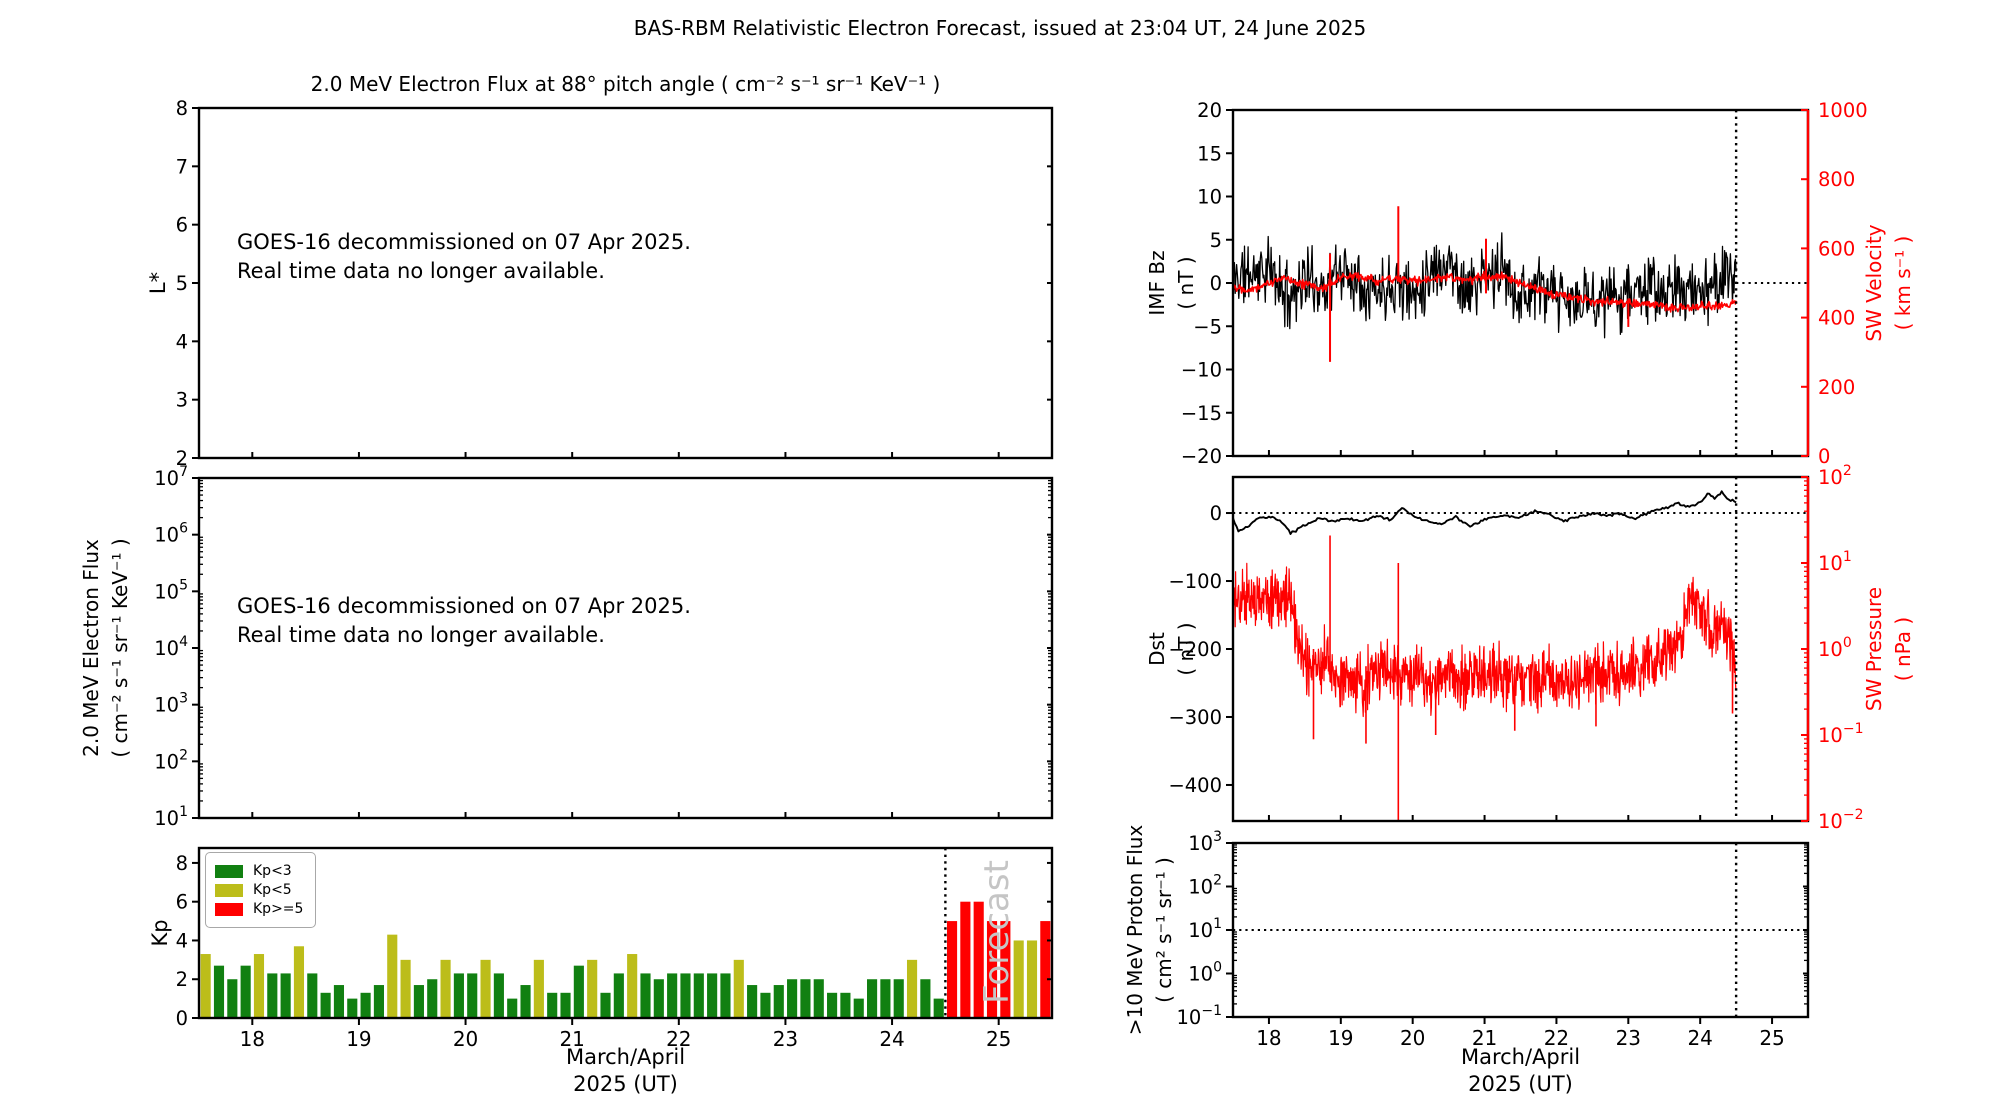 Image resolution: width=2000 pixels, height=1100 pixels. What do you see at coordinates (571, 1039) in the screenshot?
I see `x-tick-label: 21` at bounding box center [571, 1039].